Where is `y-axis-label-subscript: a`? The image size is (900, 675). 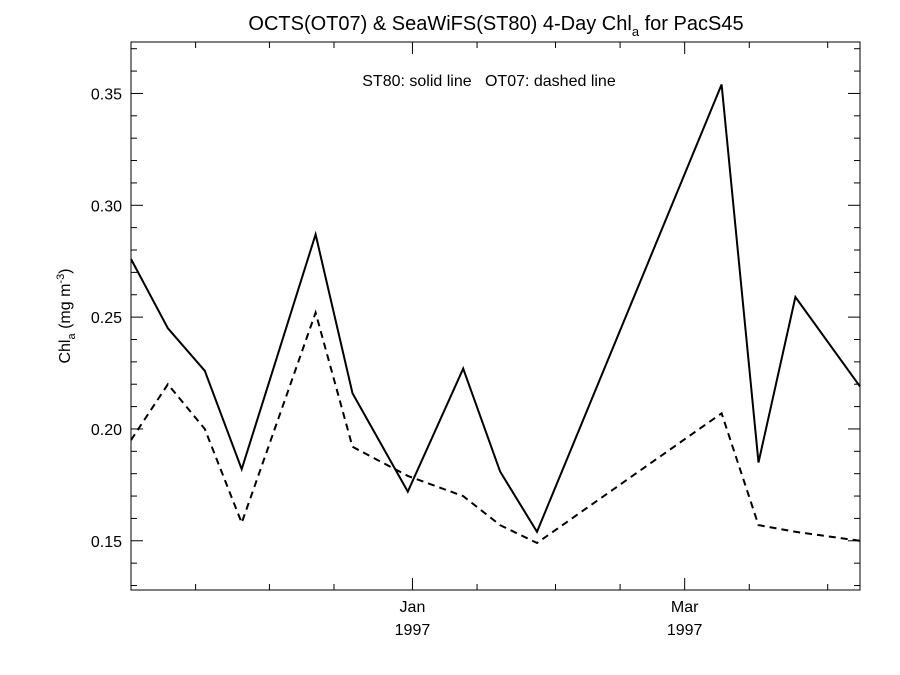 y-axis-label-subscript: a is located at coordinates (72, 336).